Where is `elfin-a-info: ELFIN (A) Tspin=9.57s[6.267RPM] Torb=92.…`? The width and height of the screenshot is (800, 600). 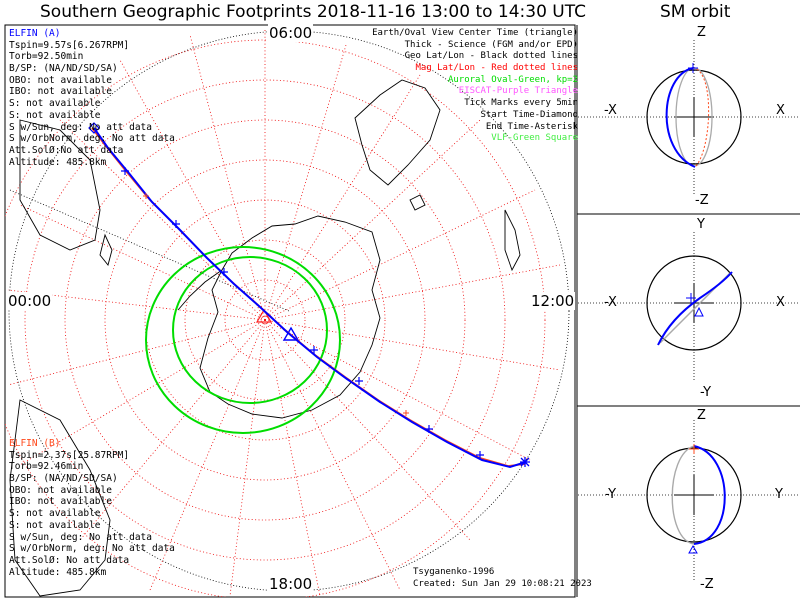 elfin-a-info: ELFIN (A) Tspin=9.57s[6.267RPM] Torb=92.… is located at coordinates (92, 98).